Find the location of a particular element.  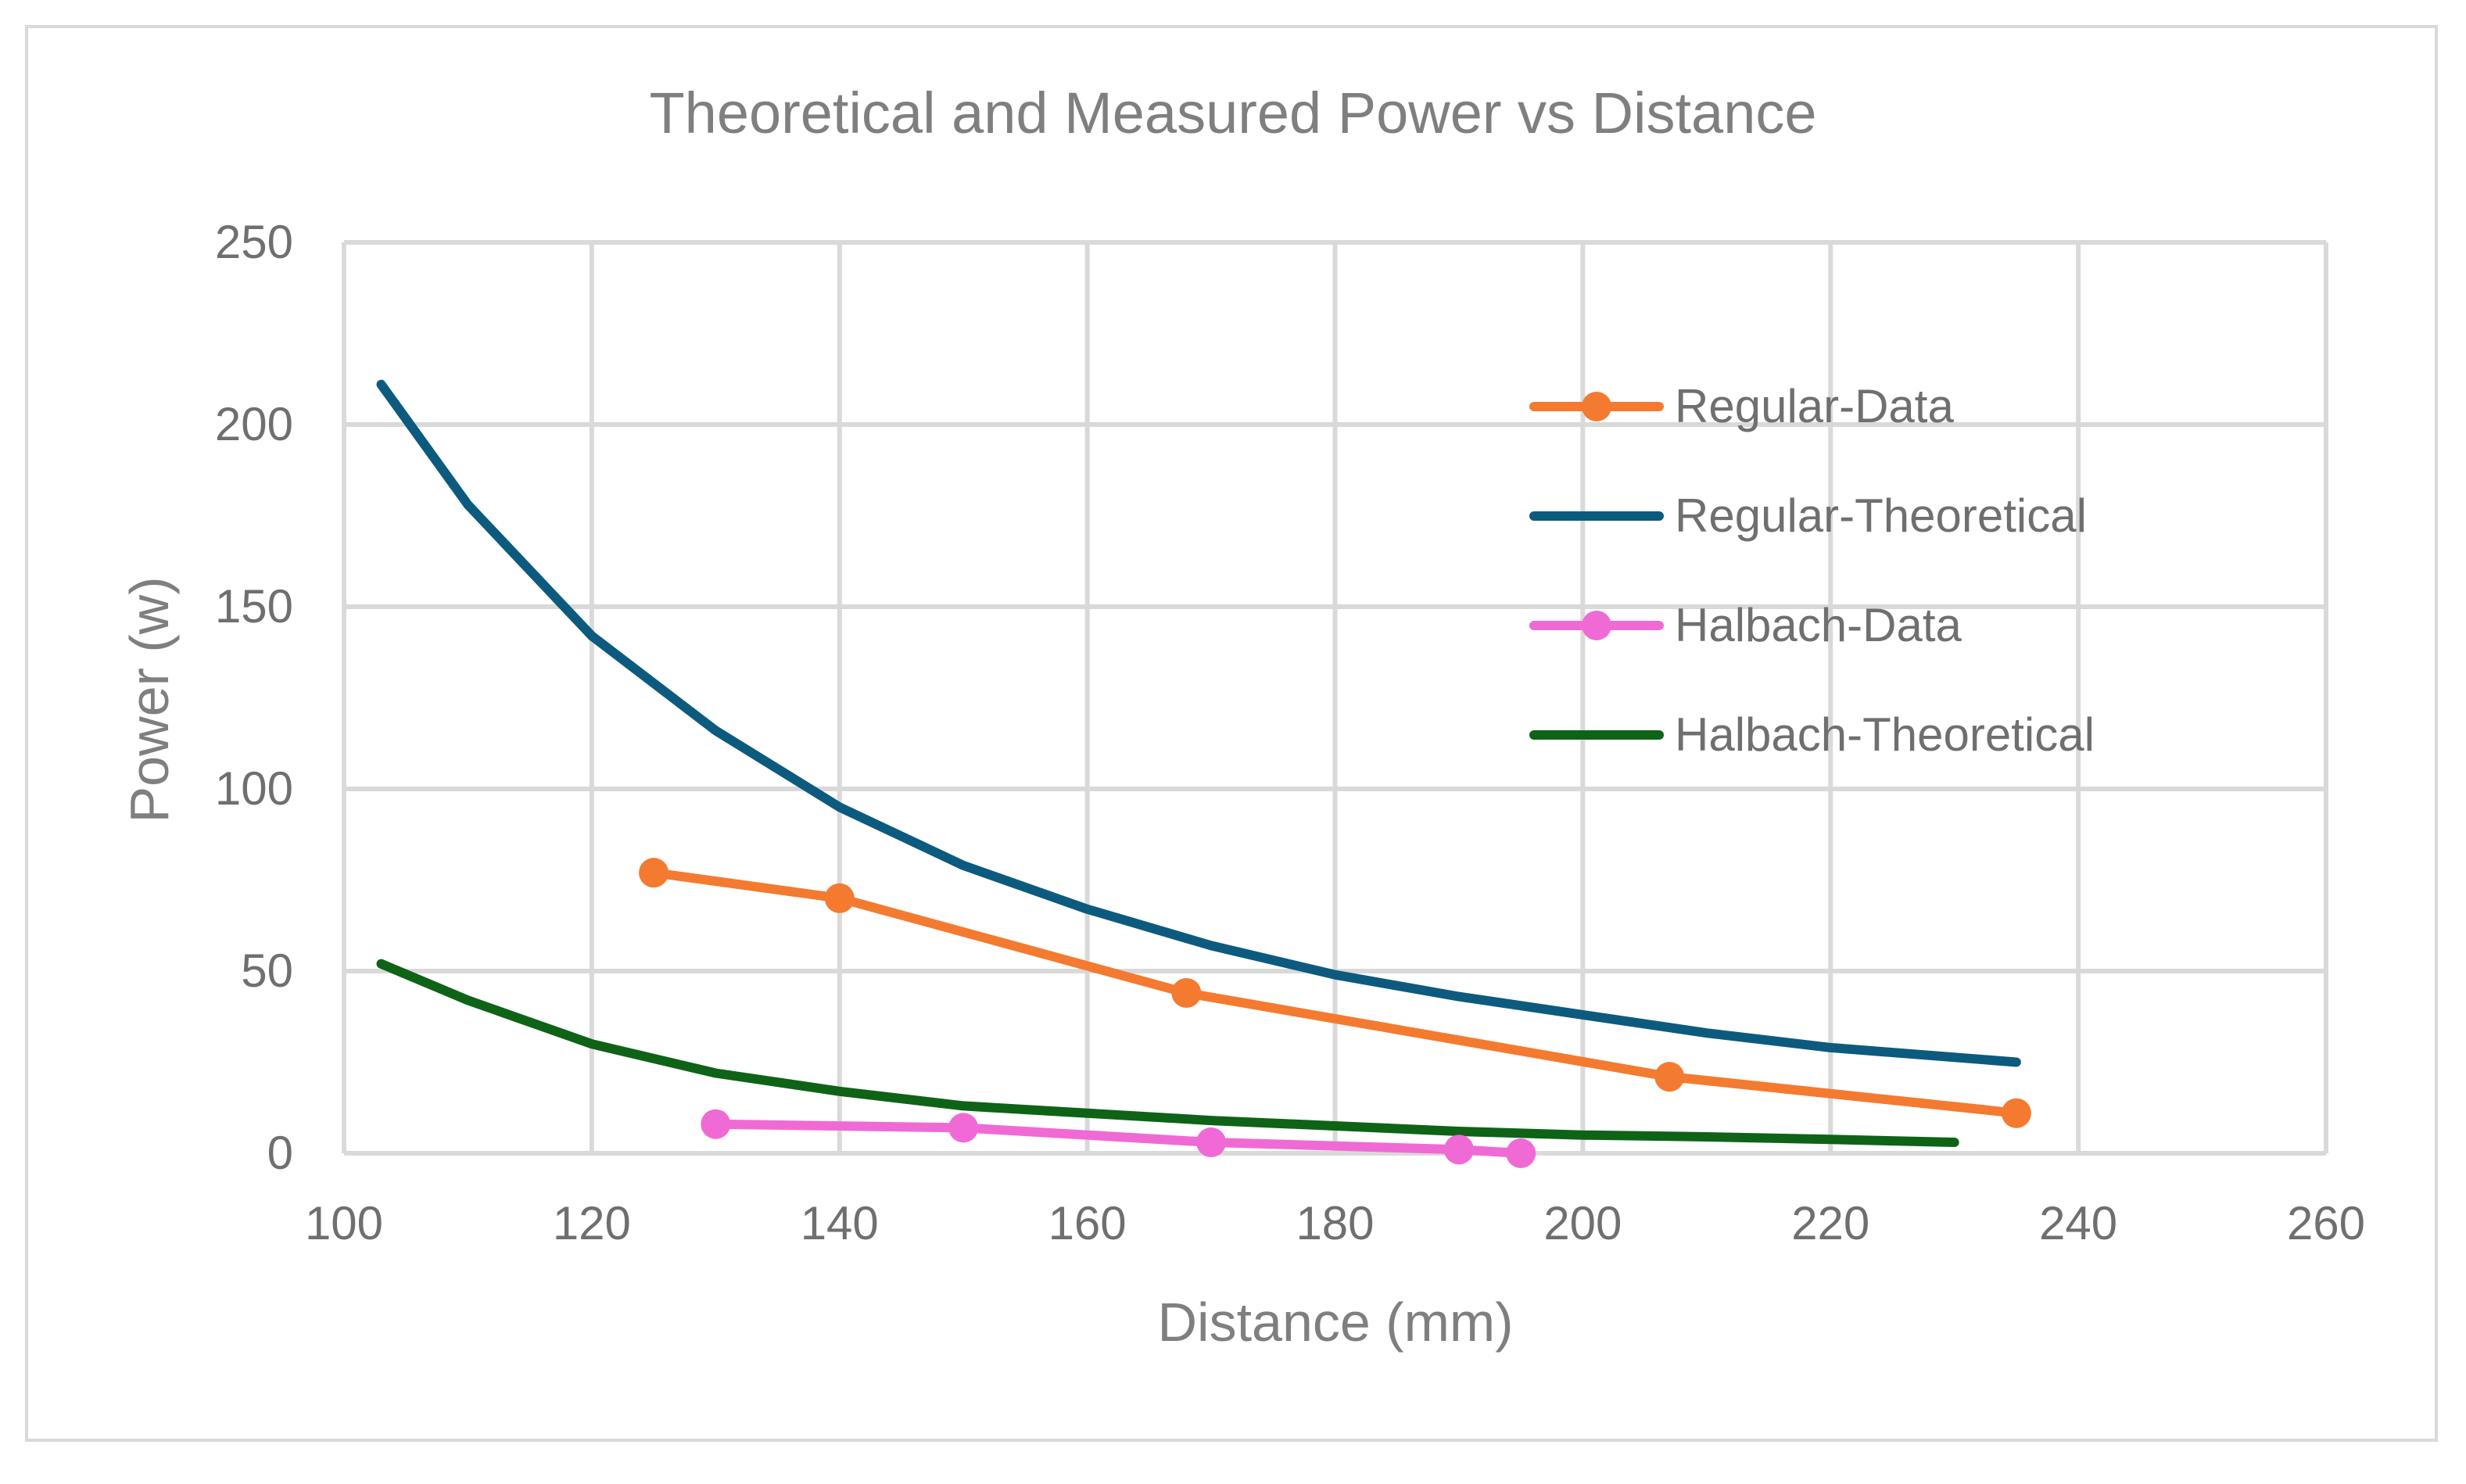

x-axis-title: Distance (mm) is located at coordinates (1335, 1322).